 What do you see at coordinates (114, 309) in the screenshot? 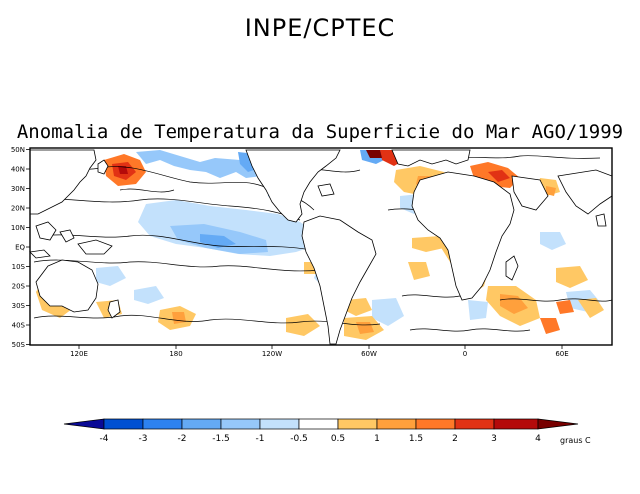
I see `new-zealand-island` at bounding box center [114, 309].